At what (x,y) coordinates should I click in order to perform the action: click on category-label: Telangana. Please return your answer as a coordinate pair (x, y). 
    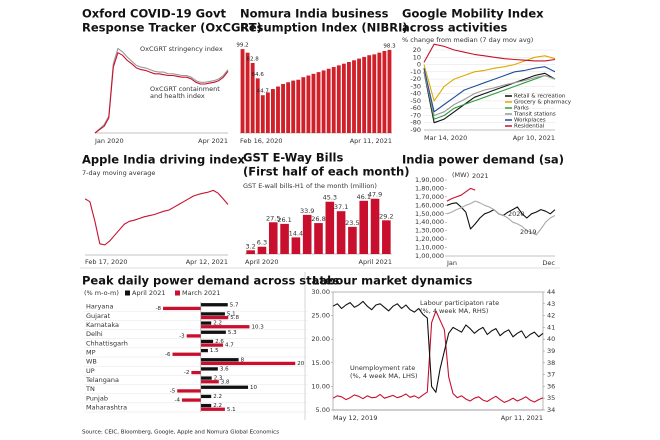
    Looking at the image, I should click on (102, 380).